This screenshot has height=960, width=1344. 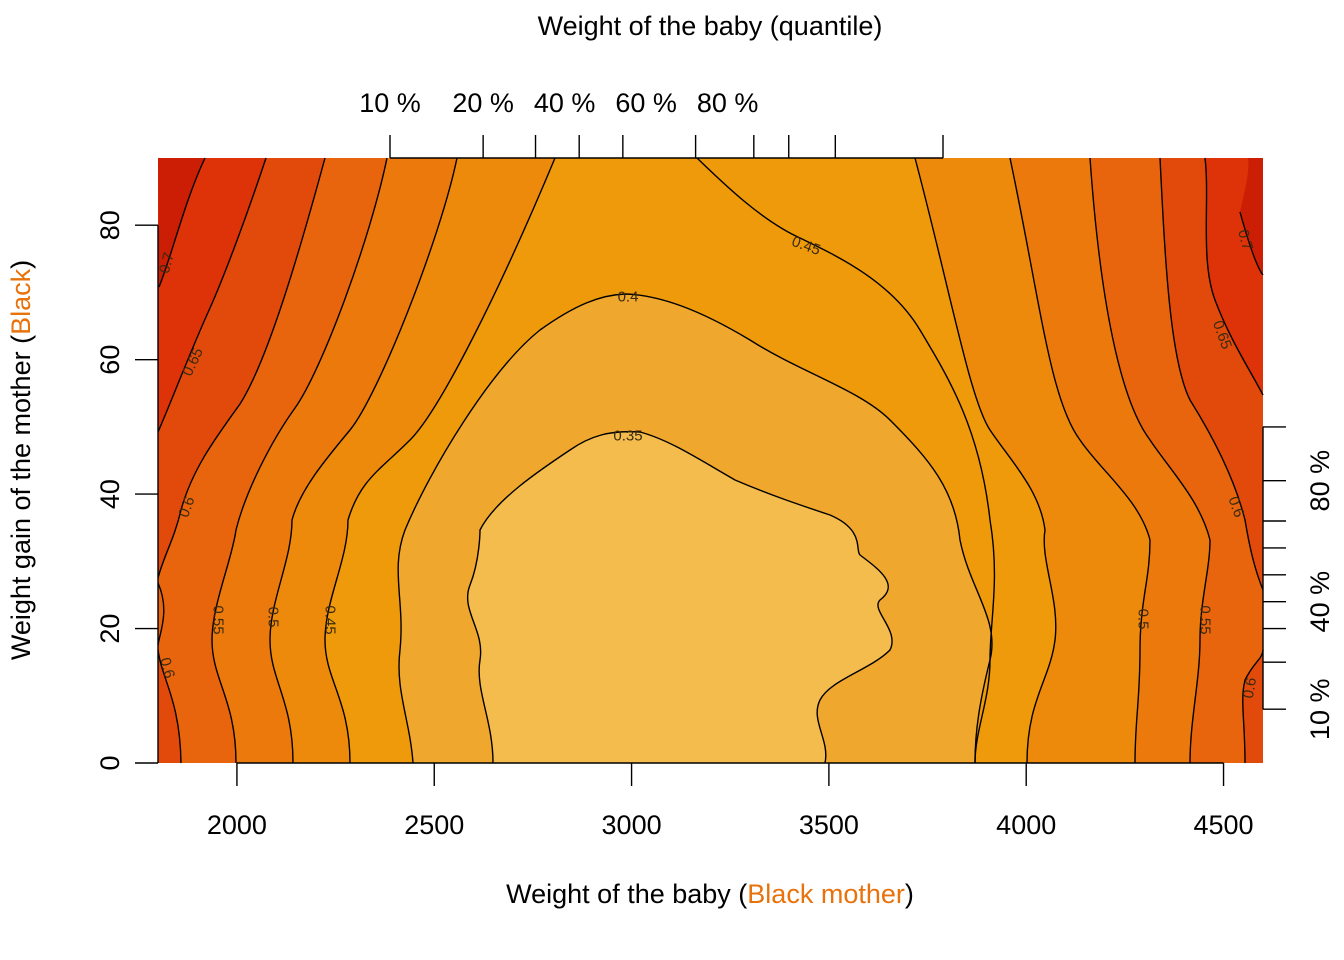 What do you see at coordinates (1223, 825) in the screenshot?
I see `x-tick-label: 4500` at bounding box center [1223, 825].